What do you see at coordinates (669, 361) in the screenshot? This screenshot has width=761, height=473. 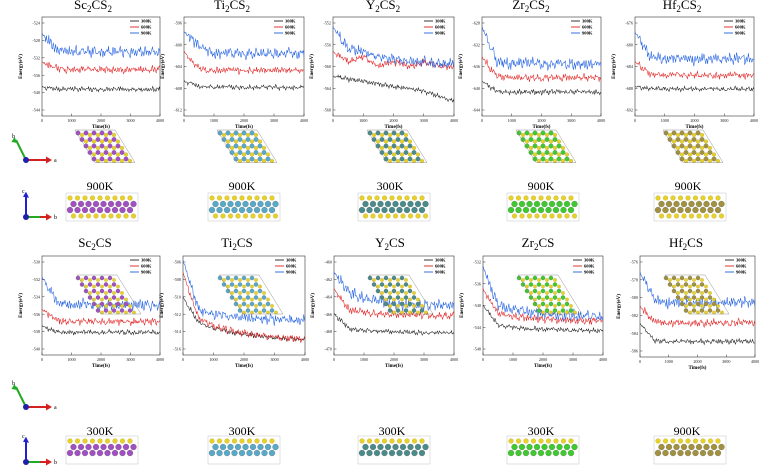 I see `x-tick-label: 1000` at bounding box center [669, 361].